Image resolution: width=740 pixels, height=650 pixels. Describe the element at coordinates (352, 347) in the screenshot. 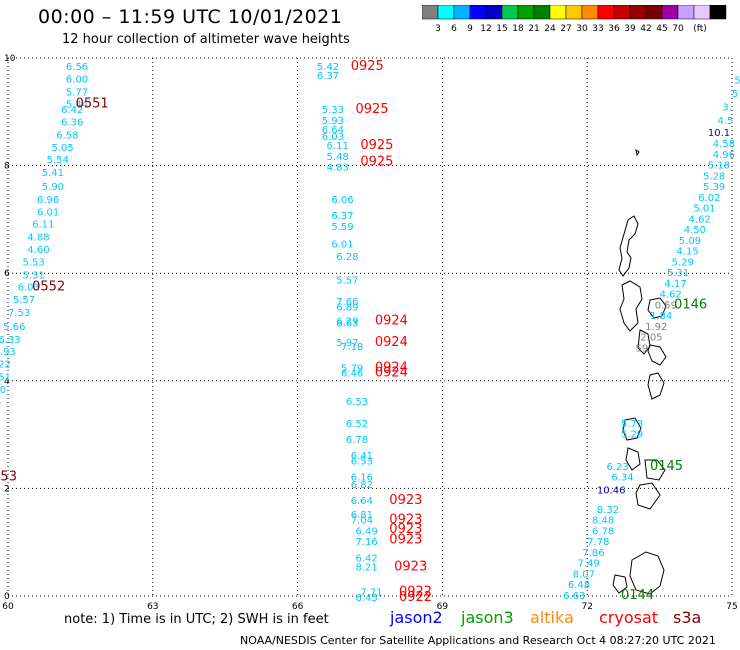

I see `wave-height-value: 7.18` at that location.